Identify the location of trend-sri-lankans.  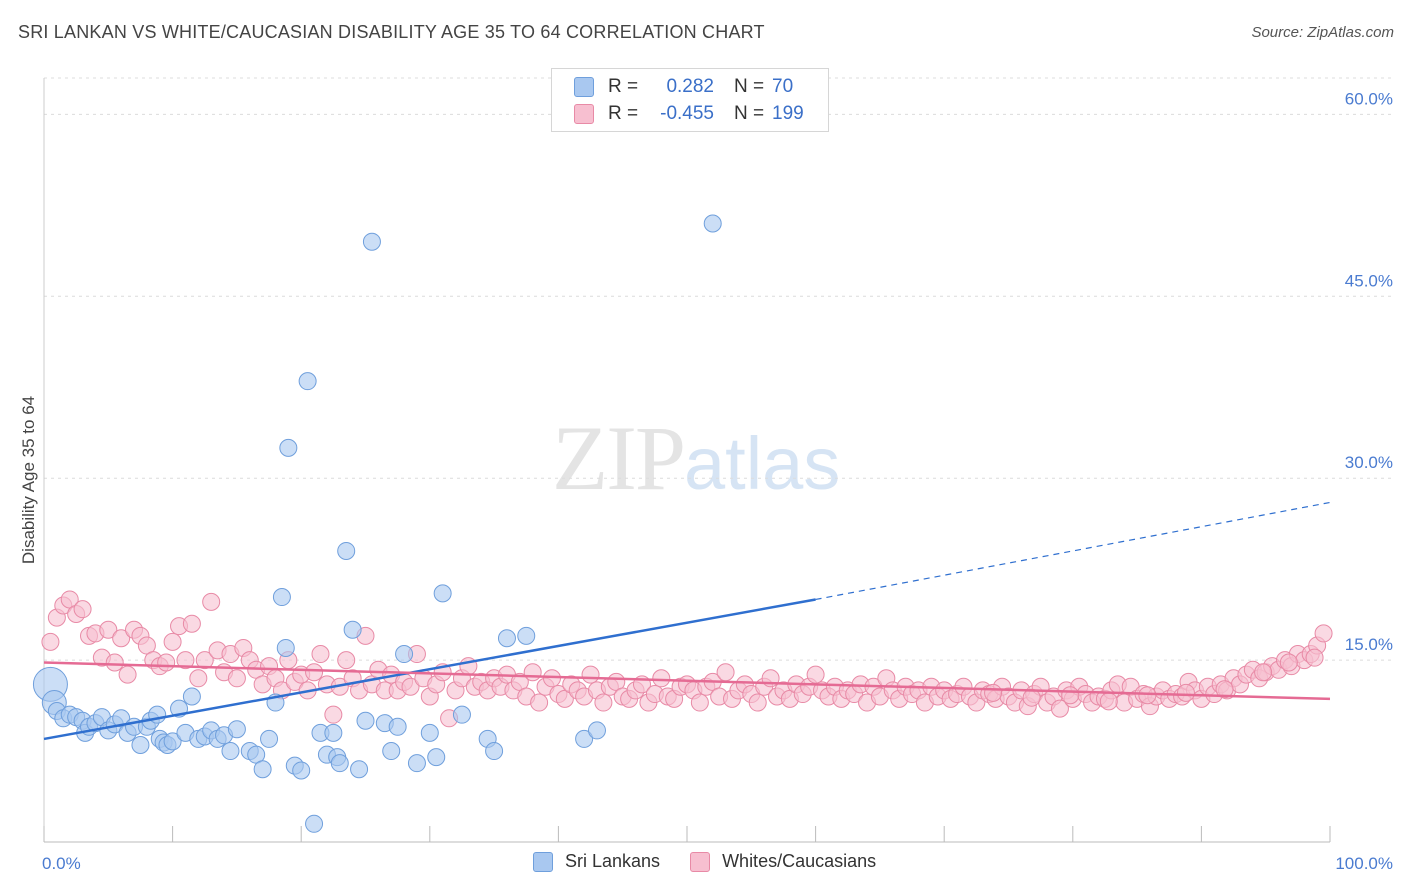
(429, 669).